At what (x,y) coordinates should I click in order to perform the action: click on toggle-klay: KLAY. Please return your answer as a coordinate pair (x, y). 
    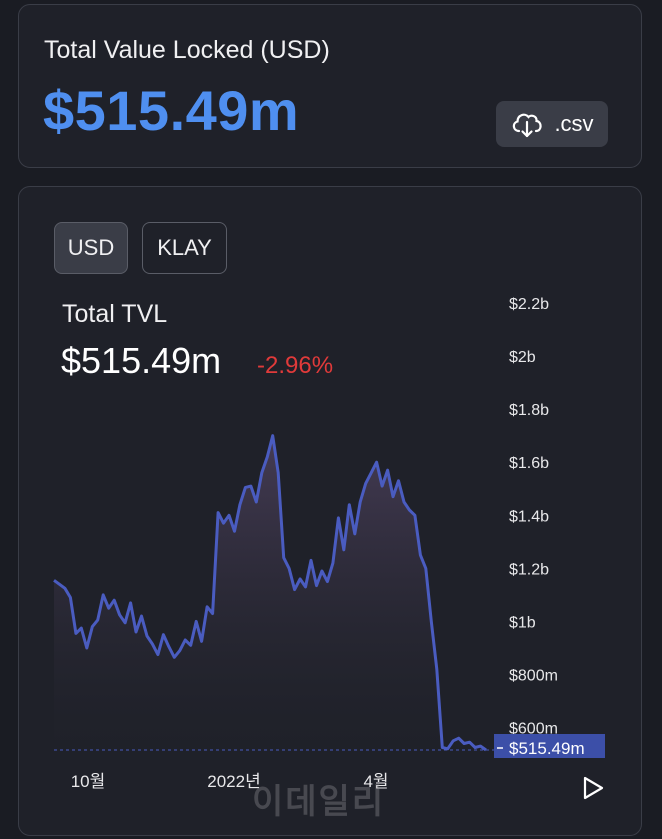
    Looking at the image, I should click on (184, 248).